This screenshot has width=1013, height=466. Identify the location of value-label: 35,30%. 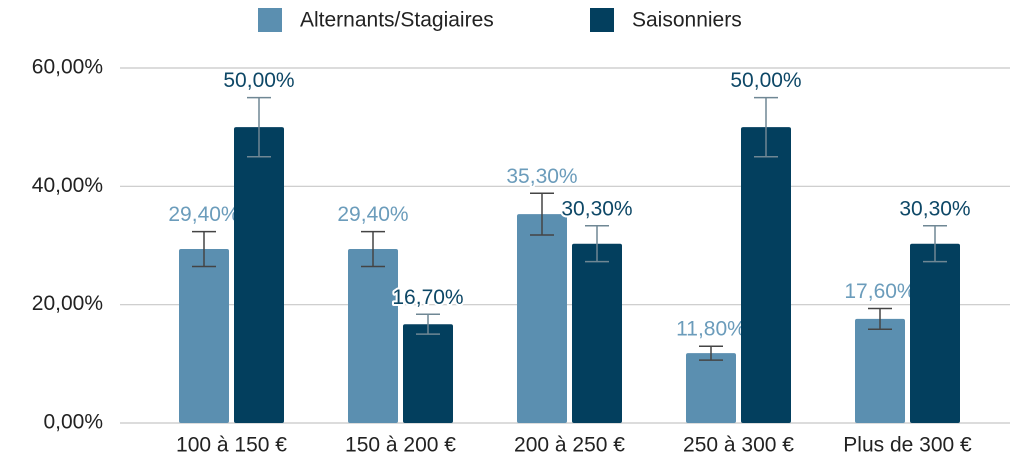
(541, 176).